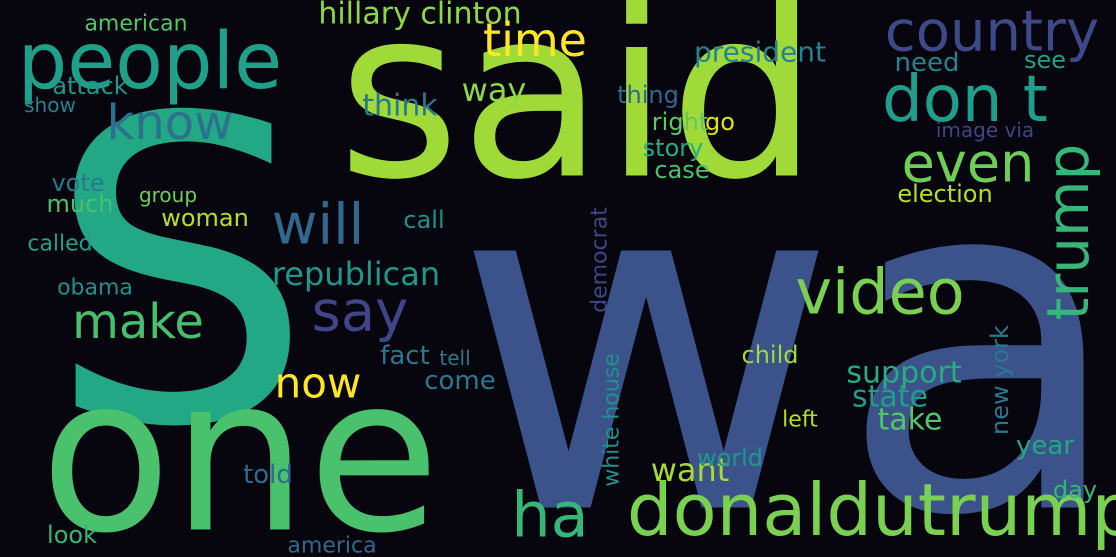  Describe the element at coordinates (535, 40) in the screenshot. I see `word: time` at that location.